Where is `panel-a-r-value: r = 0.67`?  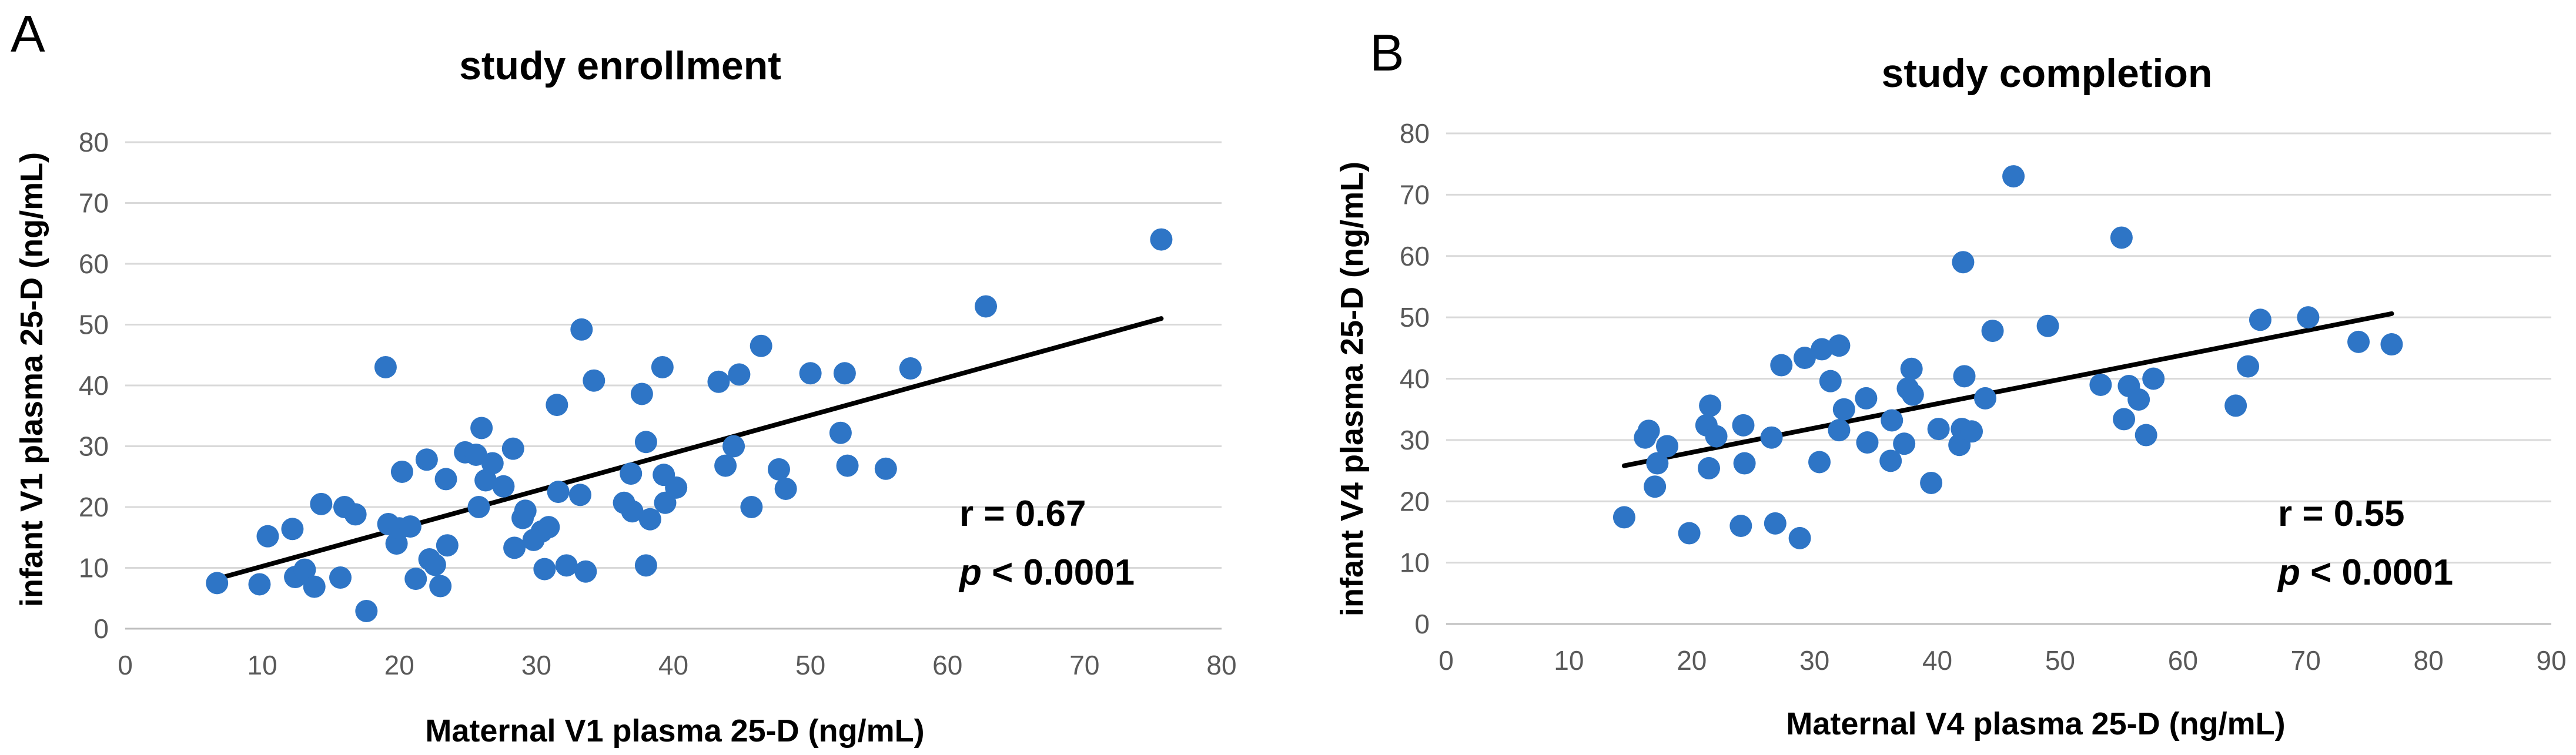 panel-a-r-value: r = 0.67 is located at coordinates (1022, 514).